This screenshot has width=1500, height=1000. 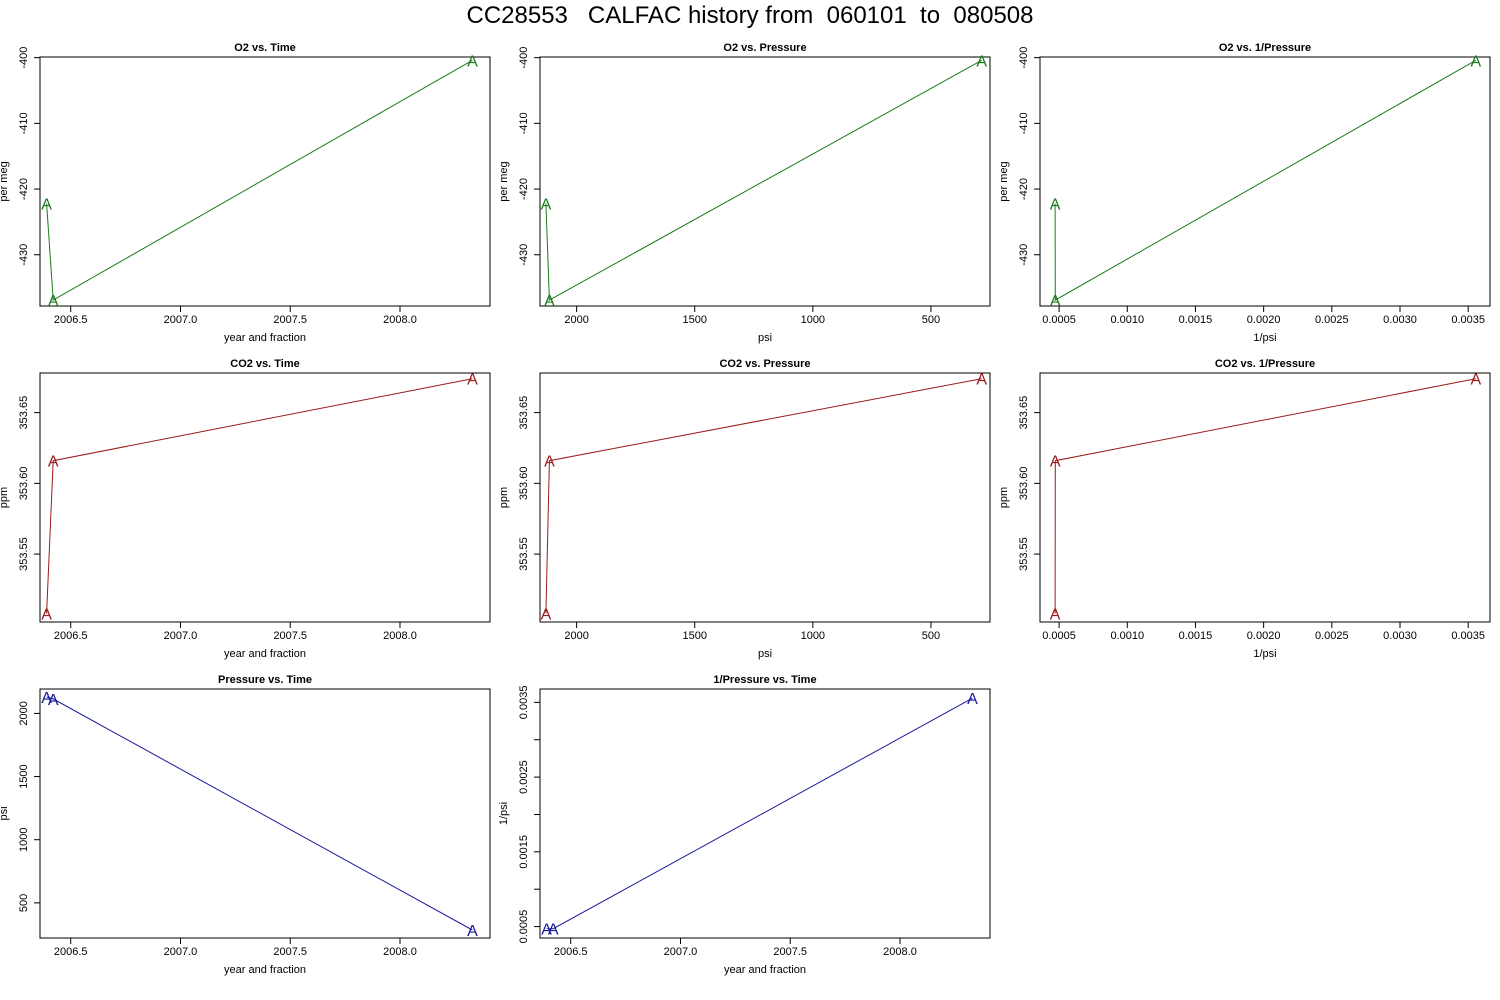 What do you see at coordinates (931, 636) in the screenshot?
I see `x-tick-label: 500` at bounding box center [931, 636].